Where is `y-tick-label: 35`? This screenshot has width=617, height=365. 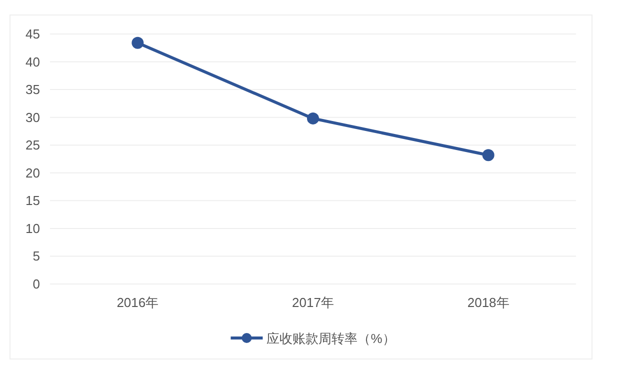 y-tick-label: 35 is located at coordinates (33, 90).